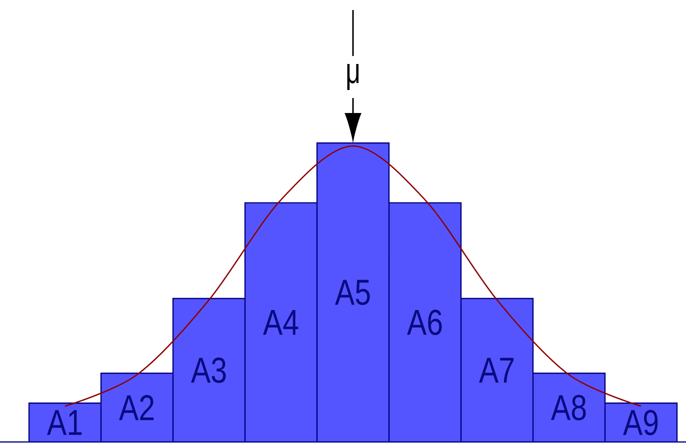  Describe the element at coordinates (496, 370) in the screenshot. I see `x-tick-label: A7` at that location.